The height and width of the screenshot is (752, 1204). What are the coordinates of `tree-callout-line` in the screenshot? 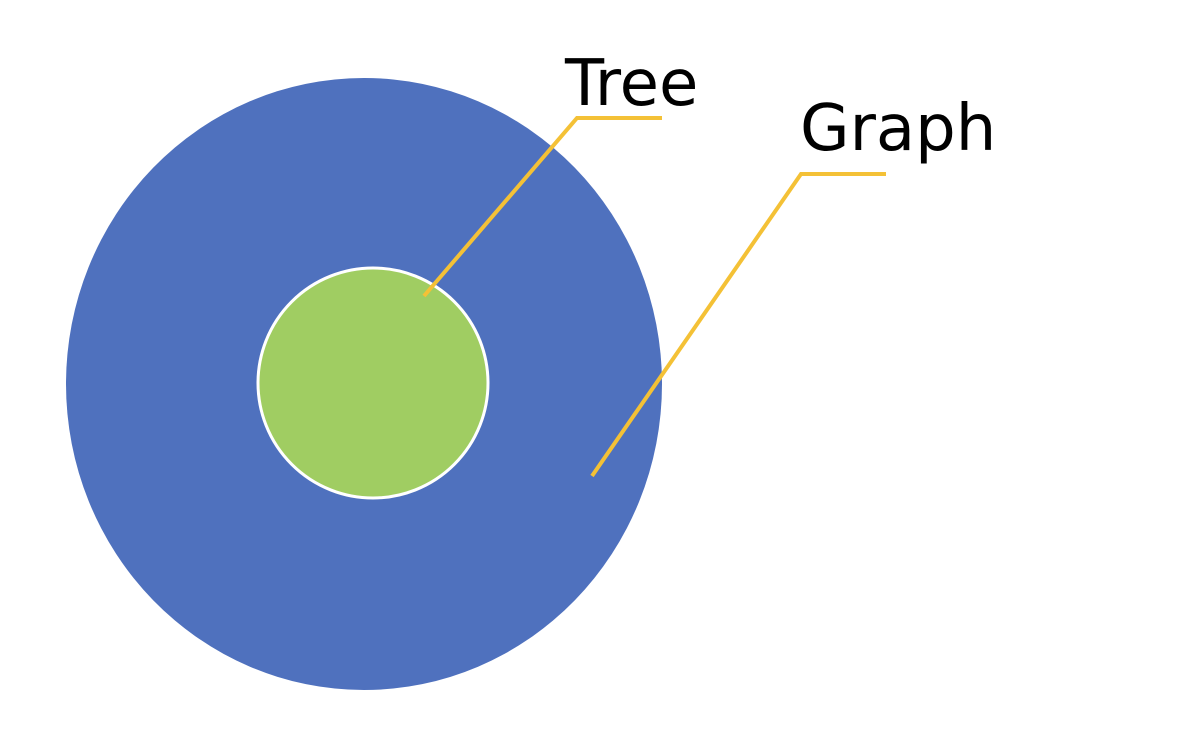 It's located at (542, 207).